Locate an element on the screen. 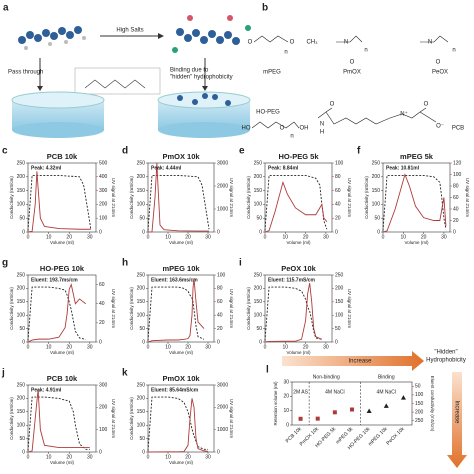 Image resolution: width=474 pixels, height=474 pixels. increase-arrow is located at coordinates (457, 420).